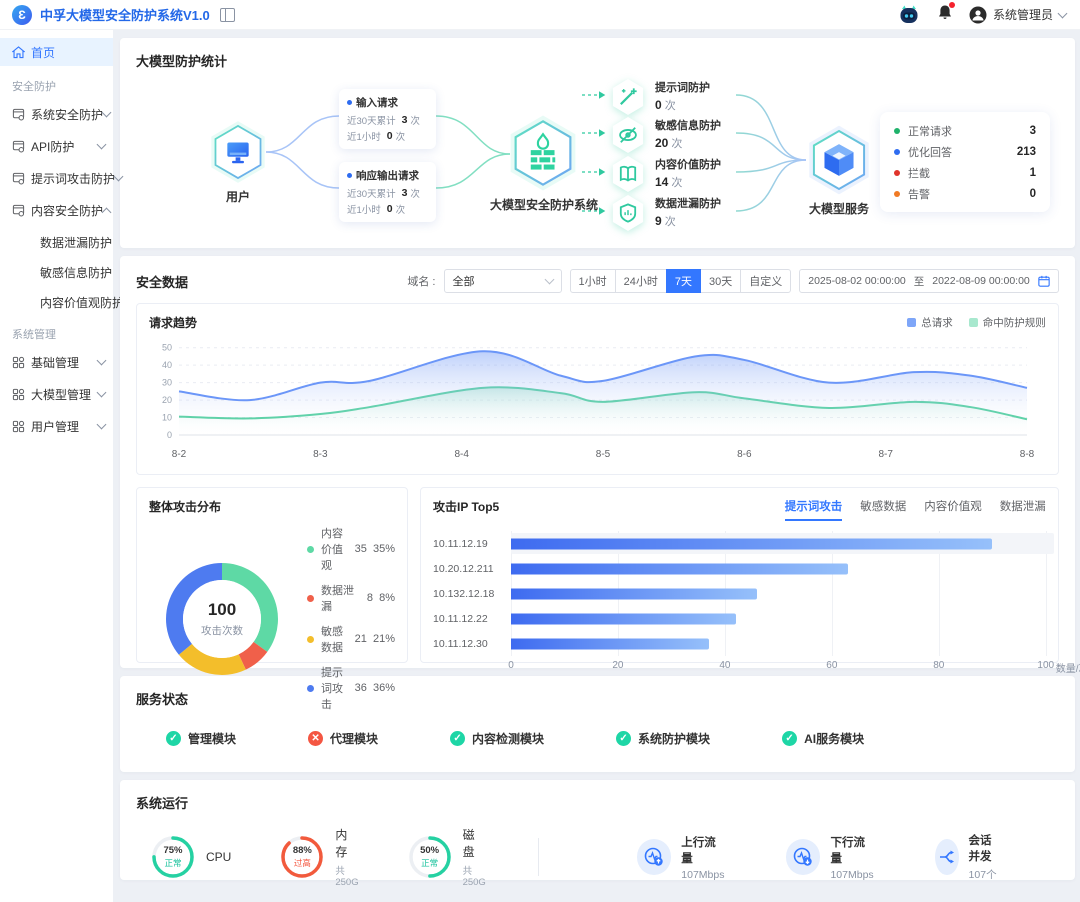 The height and width of the screenshot is (902, 1080). I want to click on protection-overview-title: 大模型防护统计, so click(182, 61).